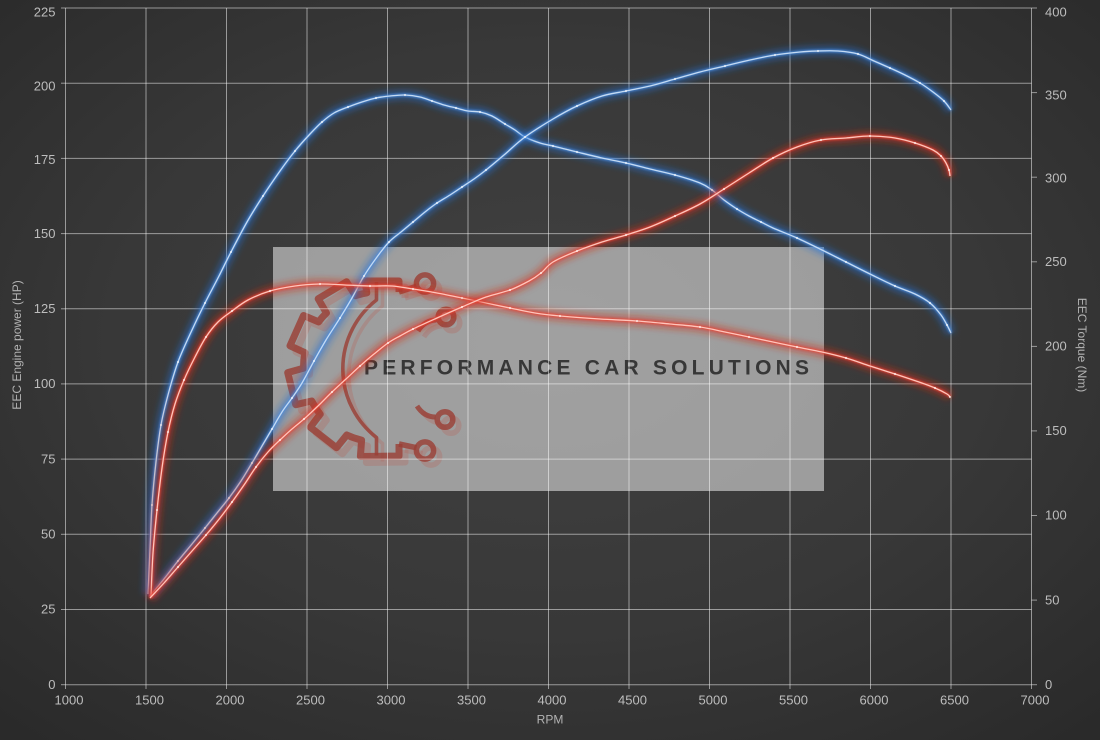 The height and width of the screenshot is (740, 1100). Describe the element at coordinates (954, 700) in the screenshot. I see `svg-text: 6500` at that location.